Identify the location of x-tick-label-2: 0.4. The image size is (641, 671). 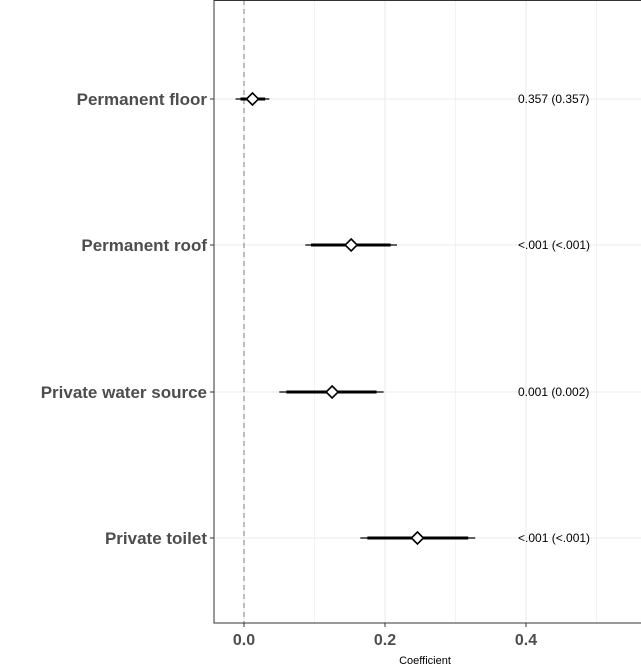
(526, 640).